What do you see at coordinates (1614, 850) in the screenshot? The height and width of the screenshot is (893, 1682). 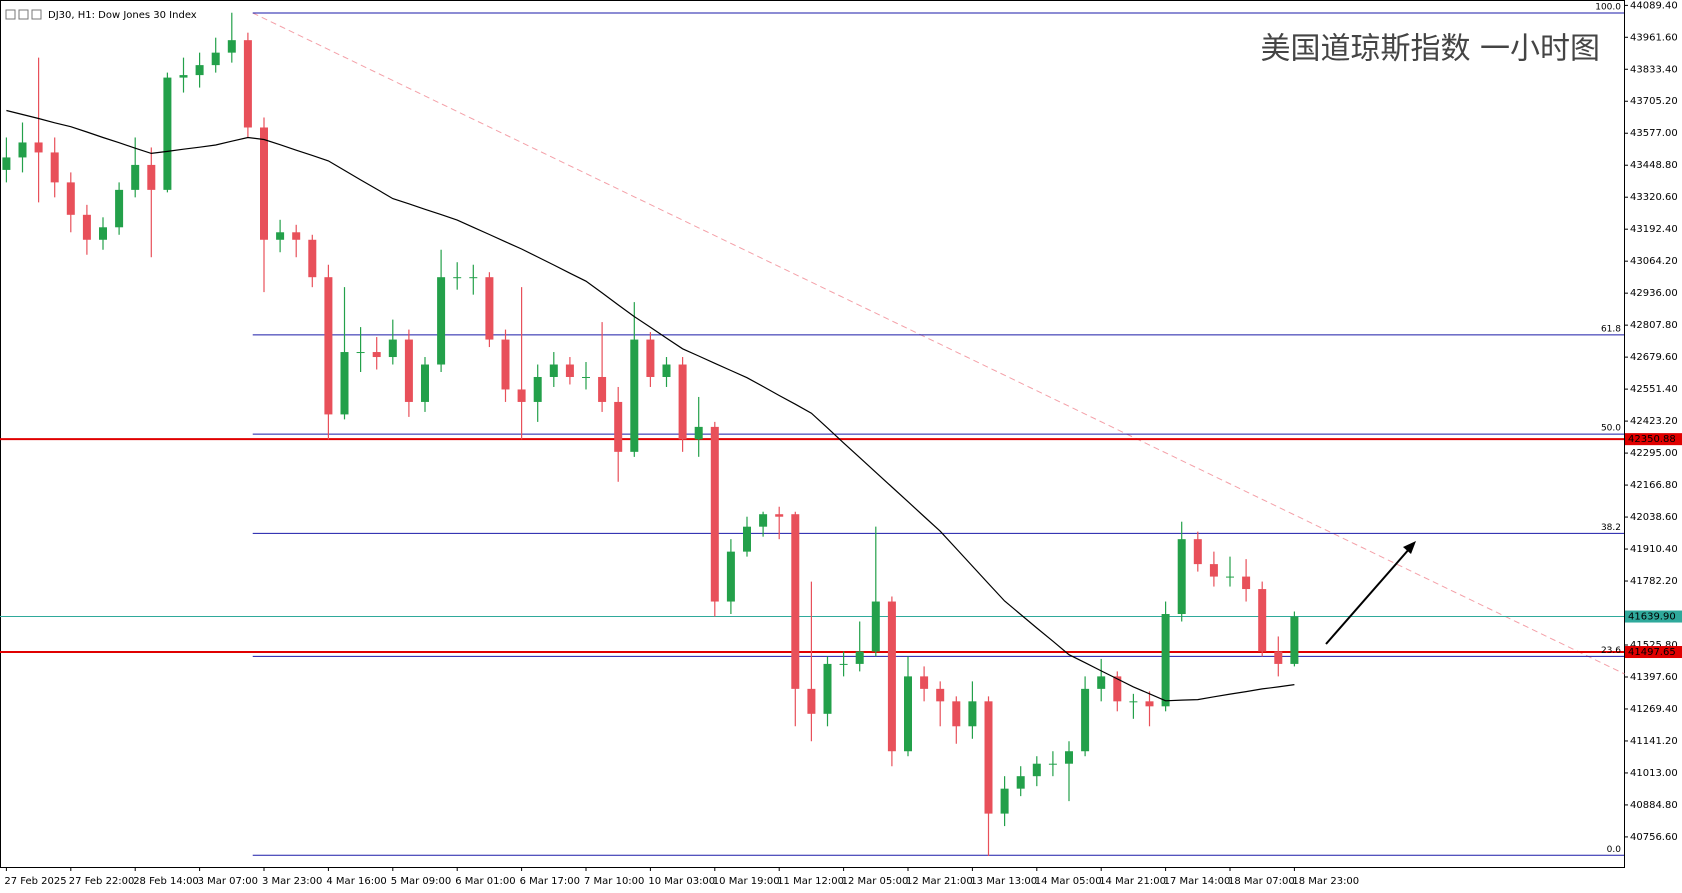 I see `fib-label: 0.0` at bounding box center [1614, 850].